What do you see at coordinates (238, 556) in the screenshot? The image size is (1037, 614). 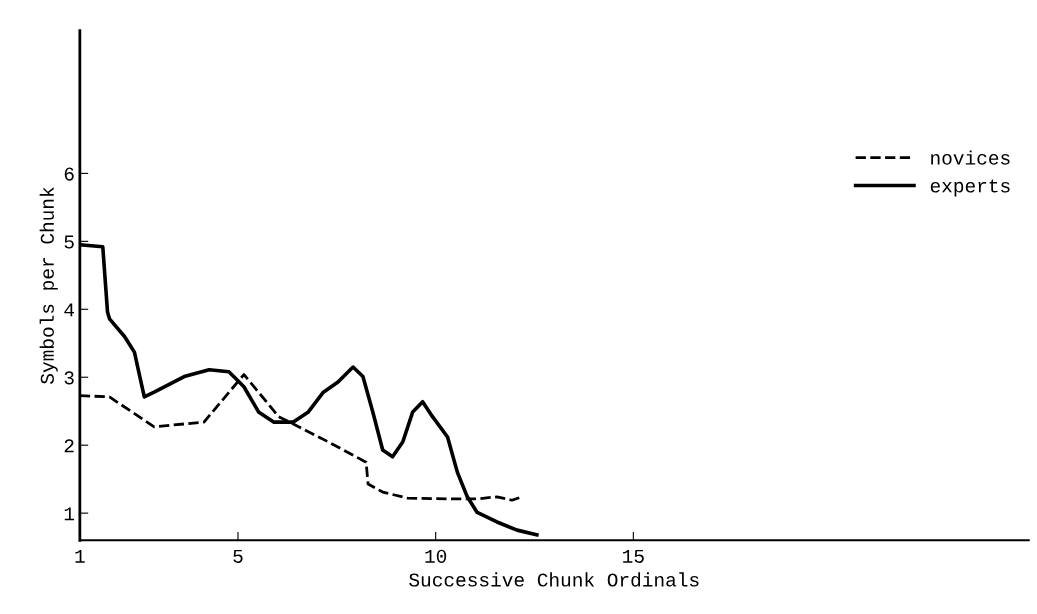 I see `x-tick-label: 5` at bounding box center [238, 556].